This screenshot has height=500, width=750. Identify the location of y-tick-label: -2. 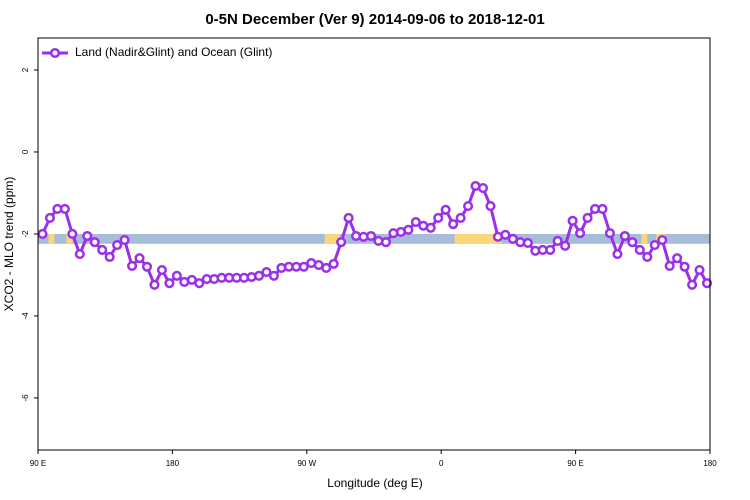
(25, 234).